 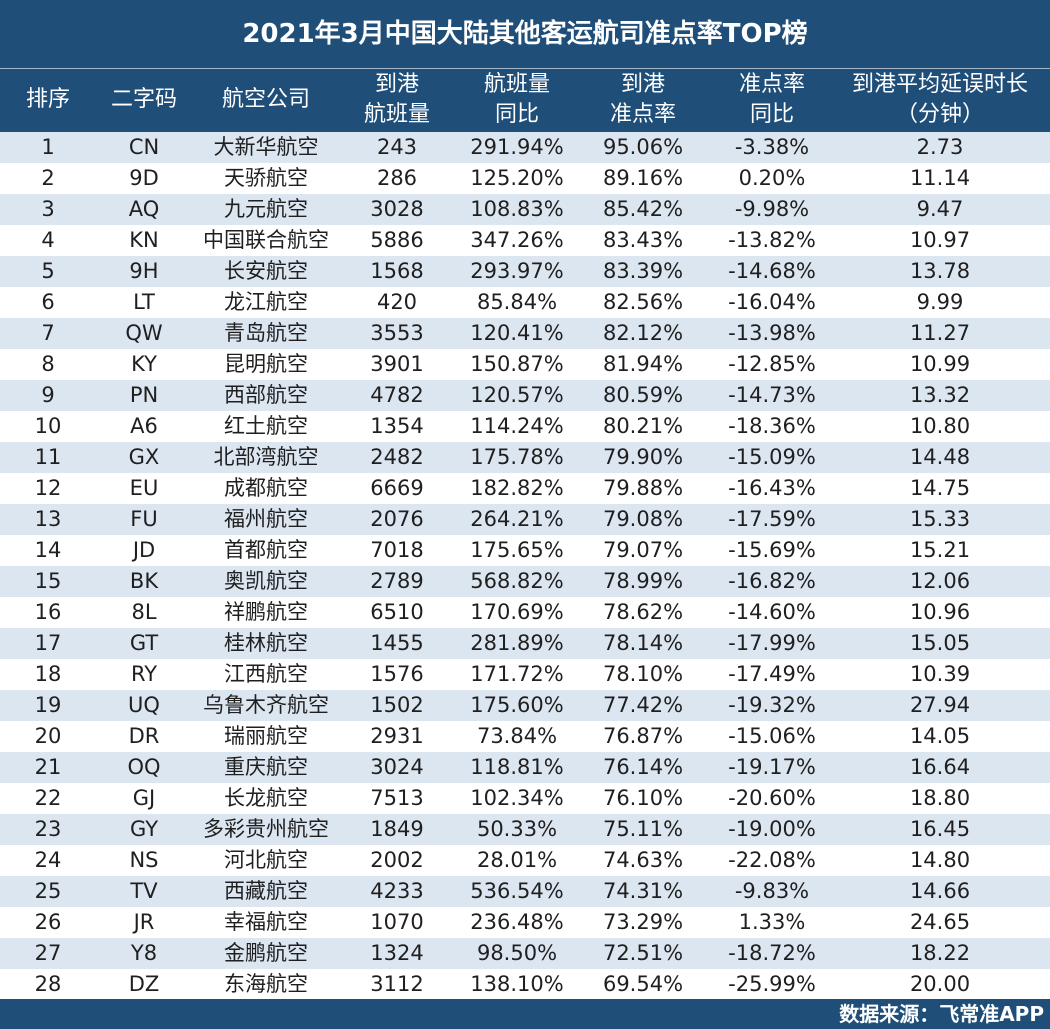 What do you see at coordinates (517, 147) in the screenshot?
I see `cell-arrivals-yoy: 291.94%` at bounding box center [517, 147].